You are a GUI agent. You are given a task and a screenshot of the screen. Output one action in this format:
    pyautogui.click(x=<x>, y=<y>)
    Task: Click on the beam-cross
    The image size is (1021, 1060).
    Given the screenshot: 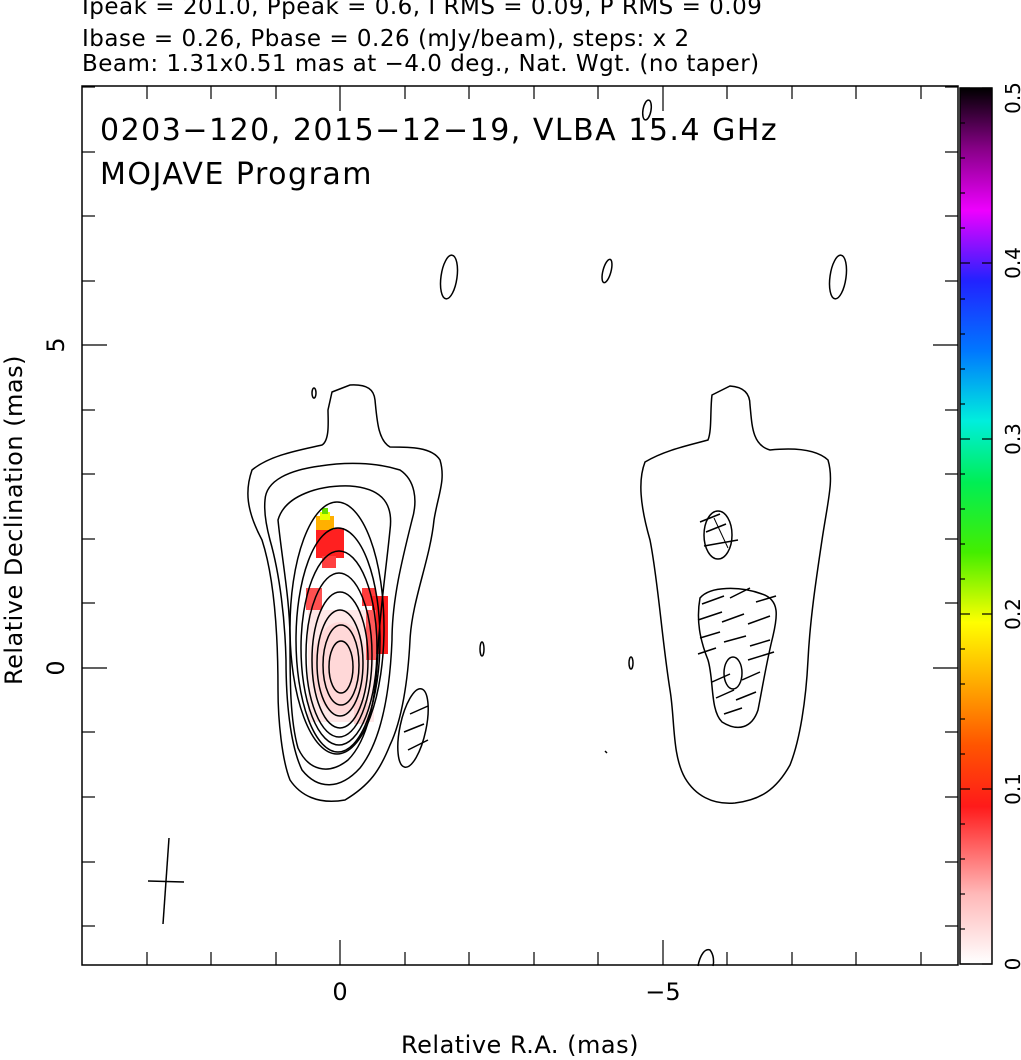 What is the action you would take?
    pyautogui.click(x=166, y=881)
    